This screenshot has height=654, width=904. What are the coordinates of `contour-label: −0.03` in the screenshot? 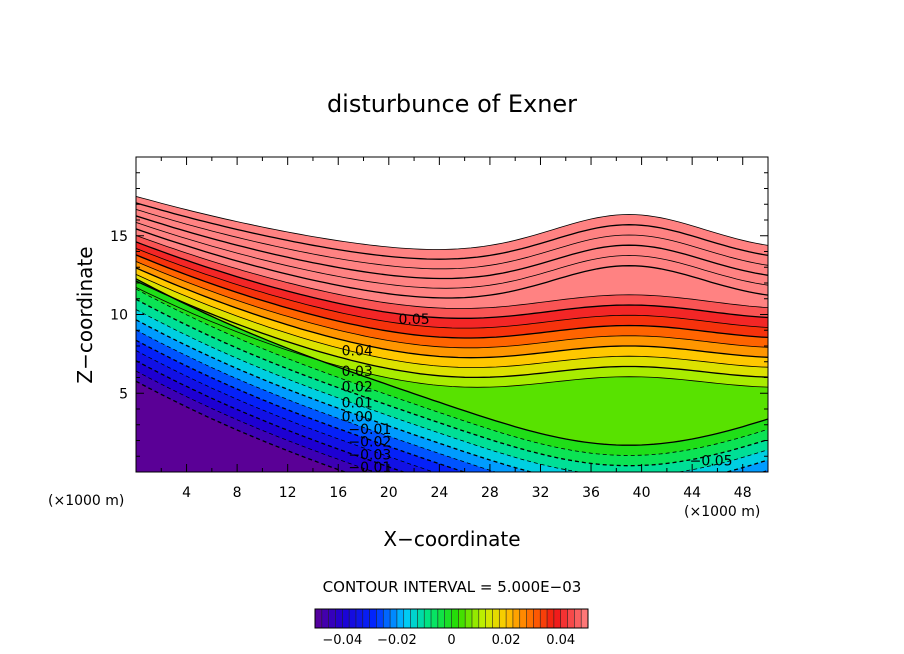 It's located at (369, 455).